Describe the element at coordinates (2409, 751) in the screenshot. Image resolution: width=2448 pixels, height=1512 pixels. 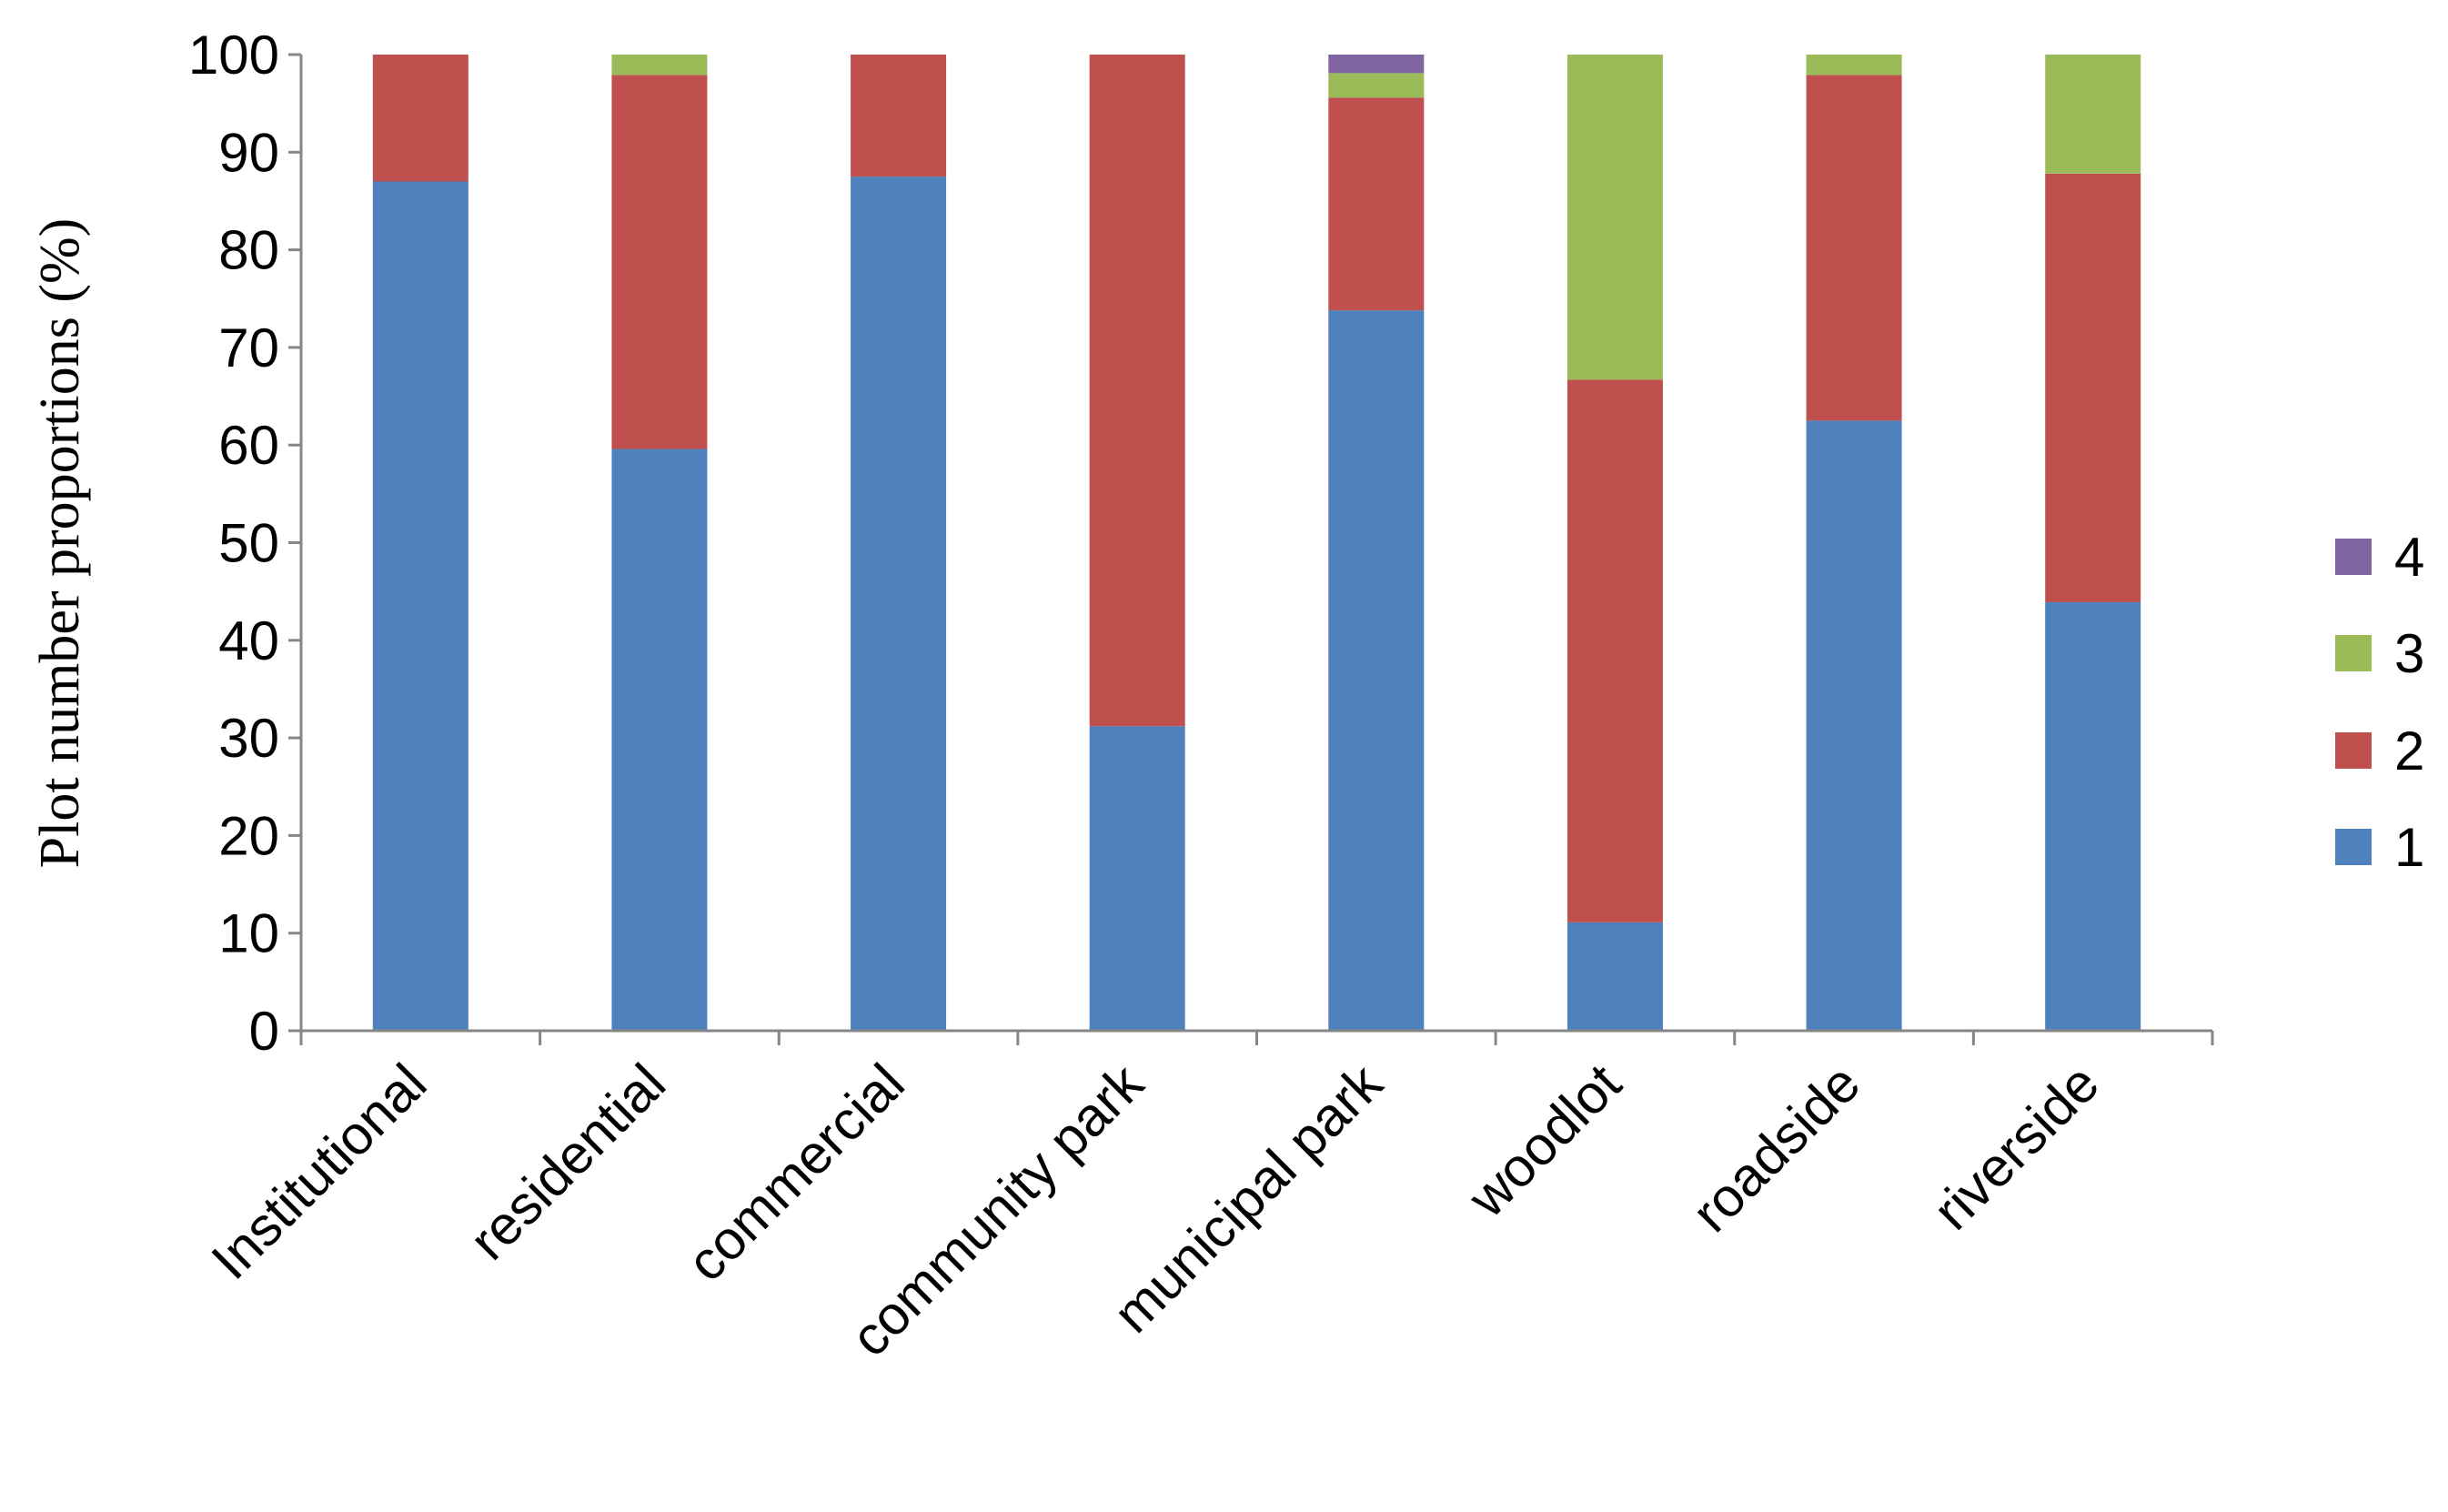
I see `legend-label-2: 2` at that location.